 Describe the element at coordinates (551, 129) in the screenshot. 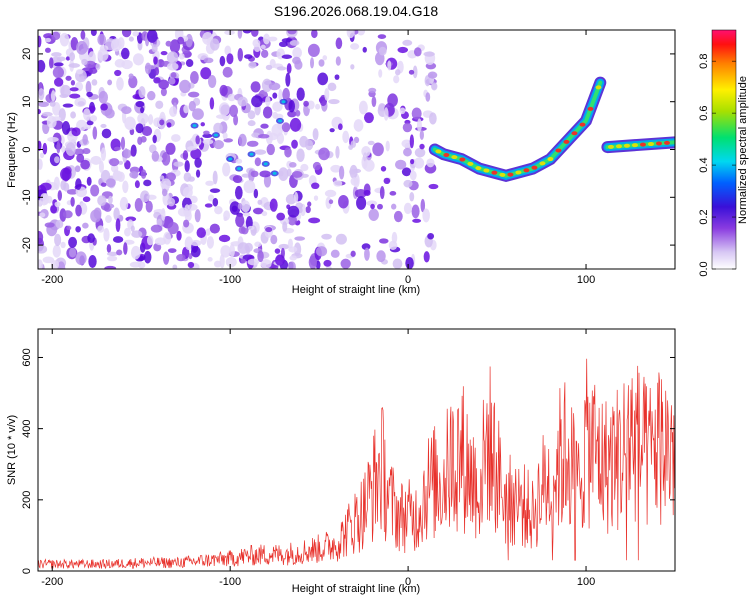

I see `spectrogram-ridge` at that location.